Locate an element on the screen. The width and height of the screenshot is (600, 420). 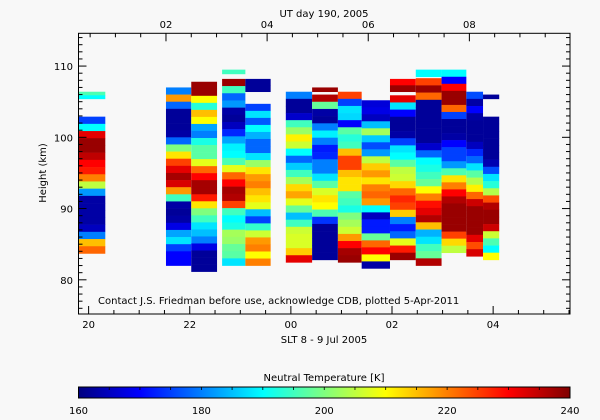
top-tick-label: 08 is located at coordinates (469, 25).